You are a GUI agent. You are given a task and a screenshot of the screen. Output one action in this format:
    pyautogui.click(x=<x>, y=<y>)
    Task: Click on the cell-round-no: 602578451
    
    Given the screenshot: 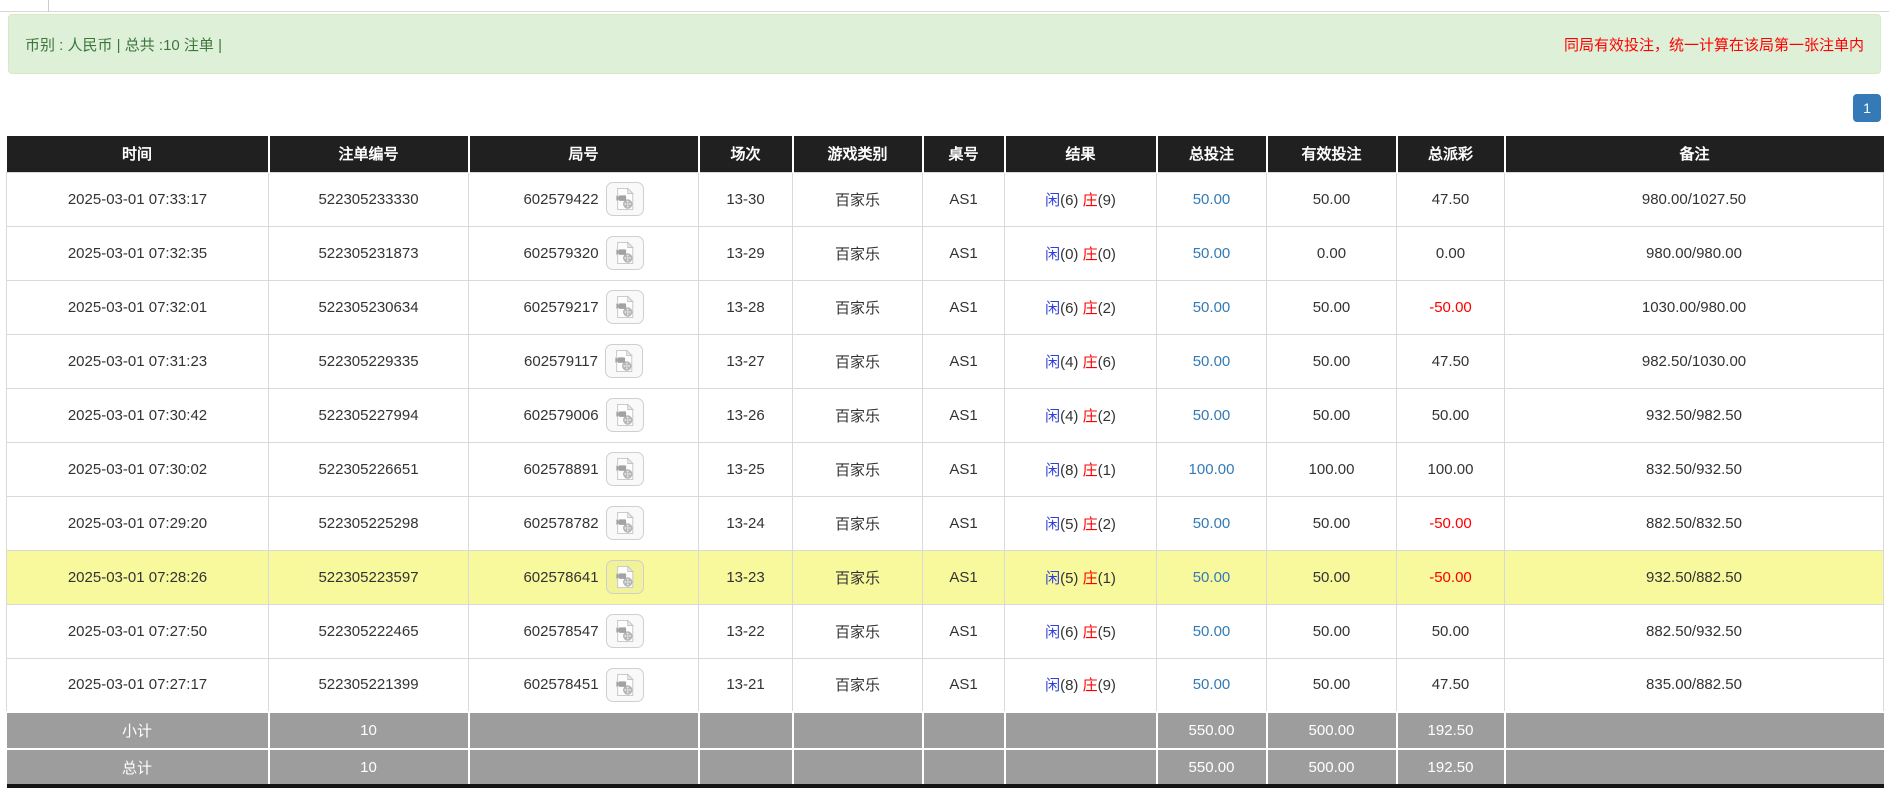 What is the action you would take?
    pyautogui.click(x=583, y=685)
    